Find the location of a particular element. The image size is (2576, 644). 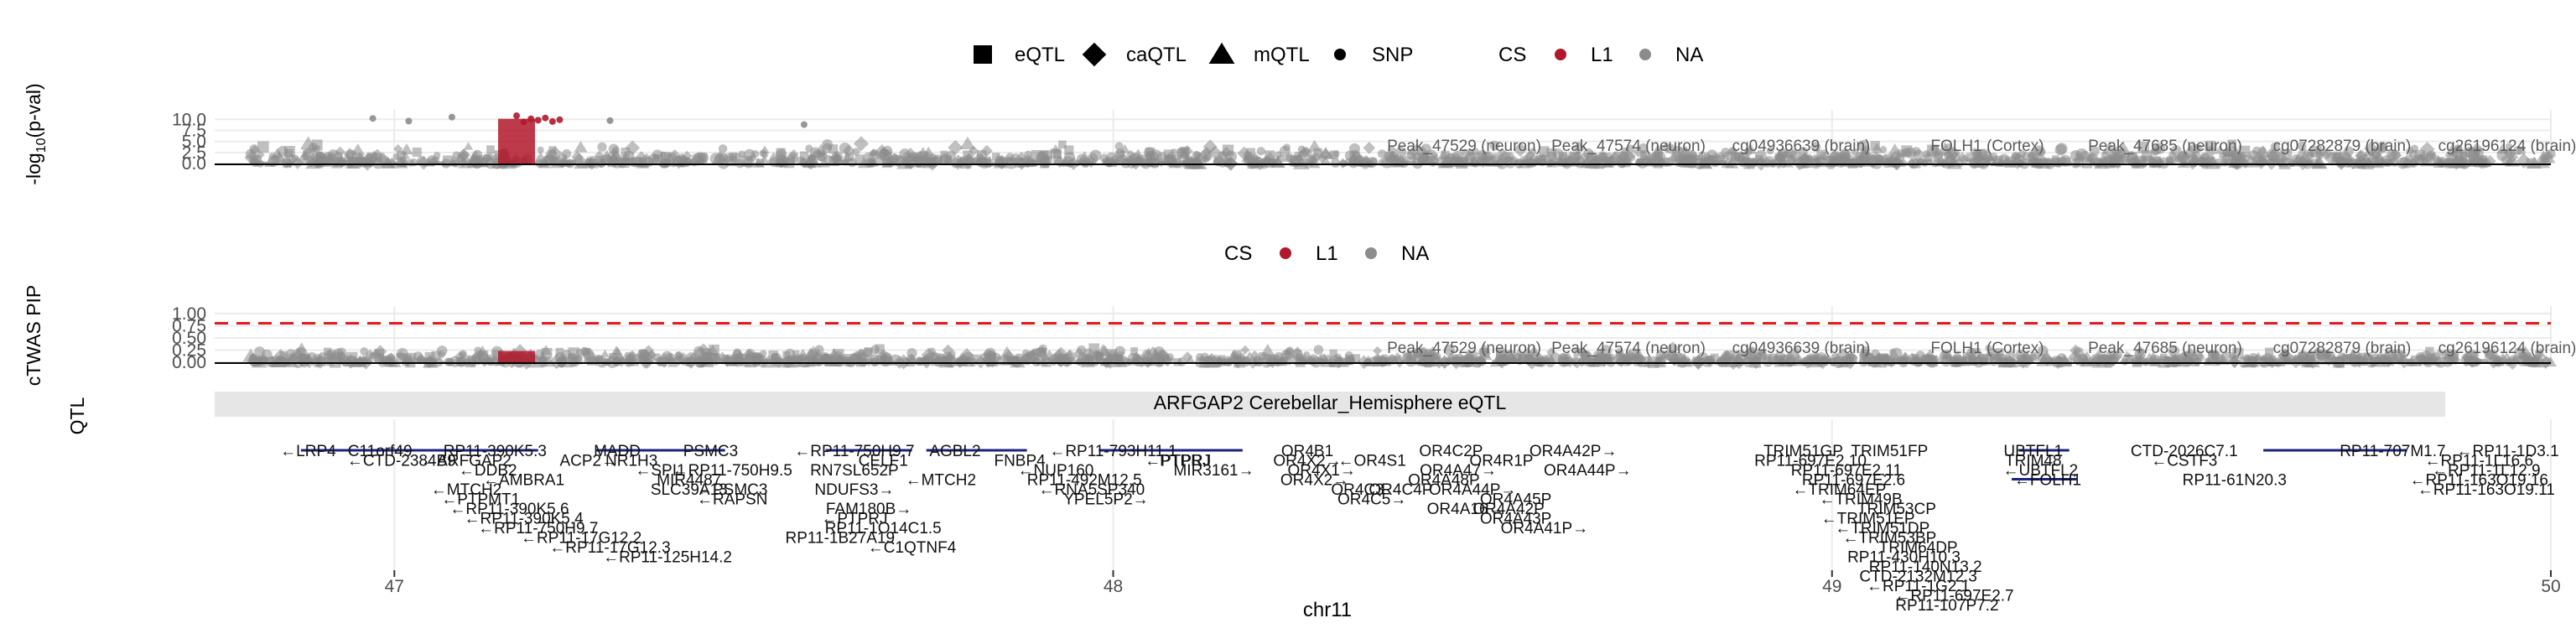

gene-label: ←AMBRA1 is located at coordinates (523, 481).